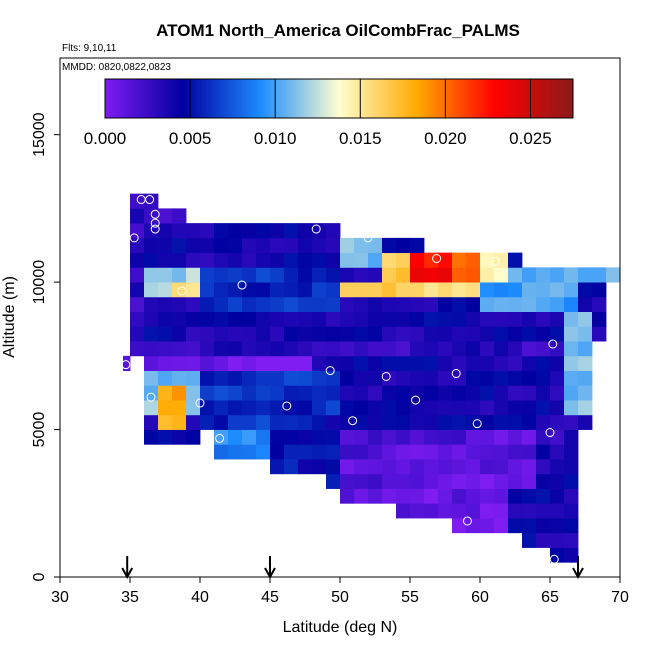  Describe the element at coordinates (620, 597) in the screenshot. I see `x-tick-label: 70` at that location.